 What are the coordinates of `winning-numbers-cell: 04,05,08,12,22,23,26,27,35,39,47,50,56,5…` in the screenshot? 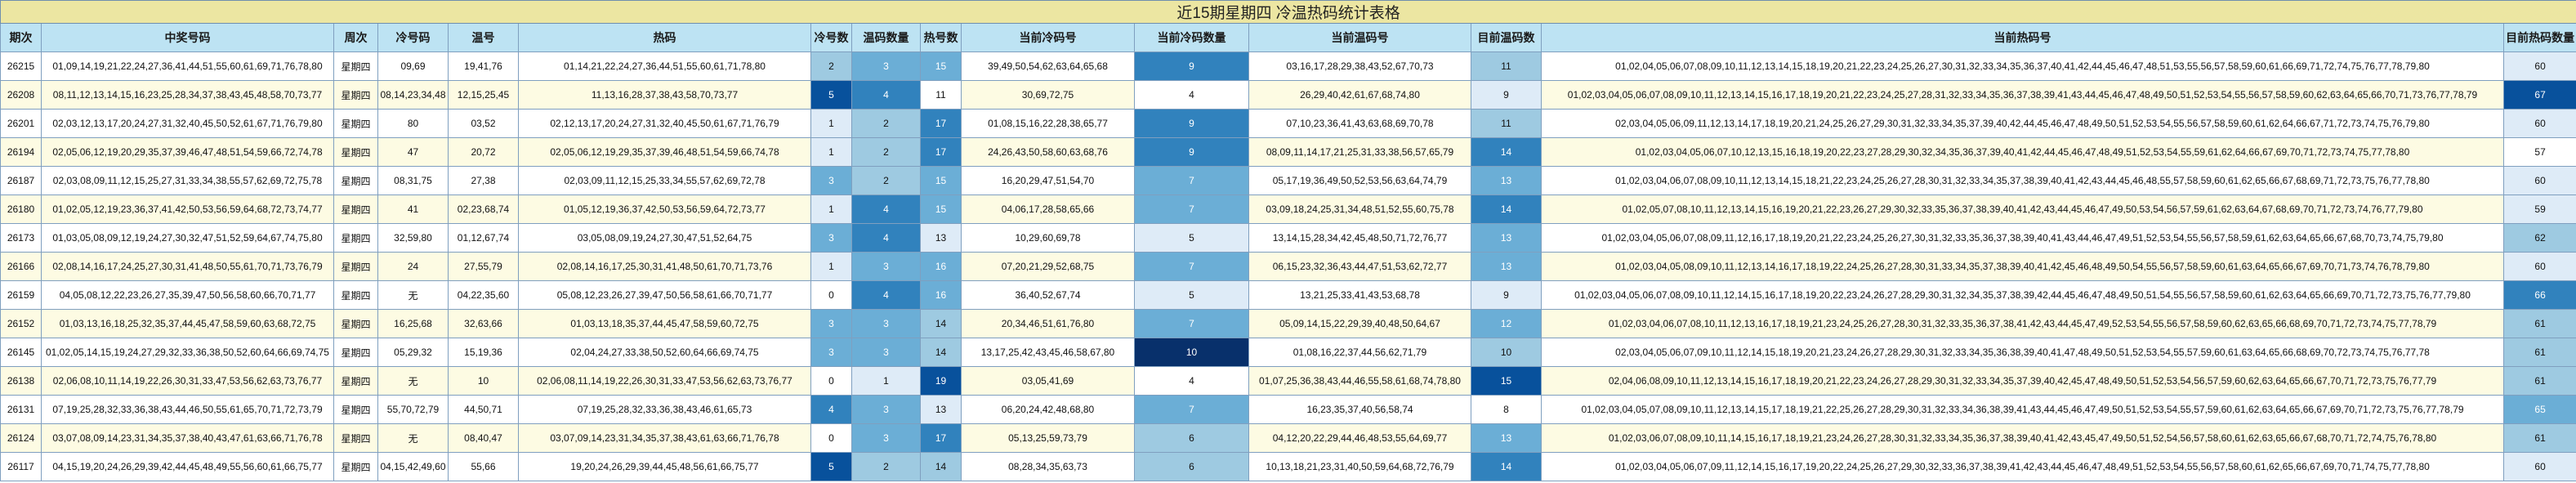 It's located at (187, 295).